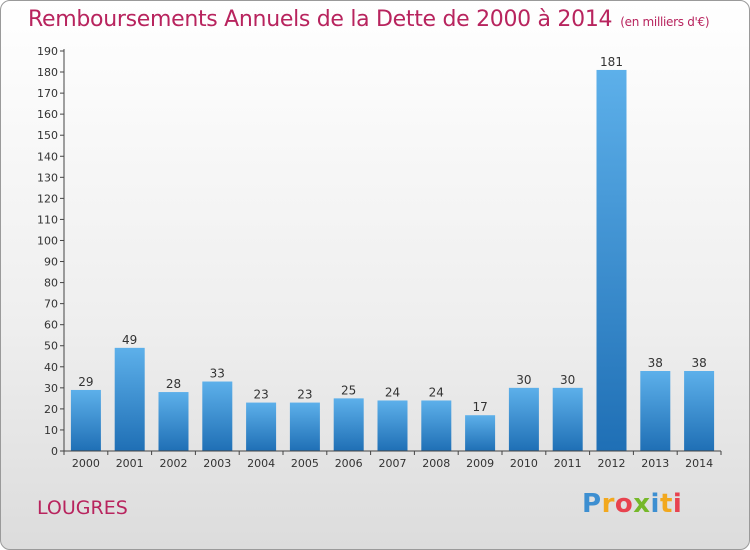 This screenshot has height=550, width=750. I want to click on chart-unit: (en milliers d'€), so click(665, 22).